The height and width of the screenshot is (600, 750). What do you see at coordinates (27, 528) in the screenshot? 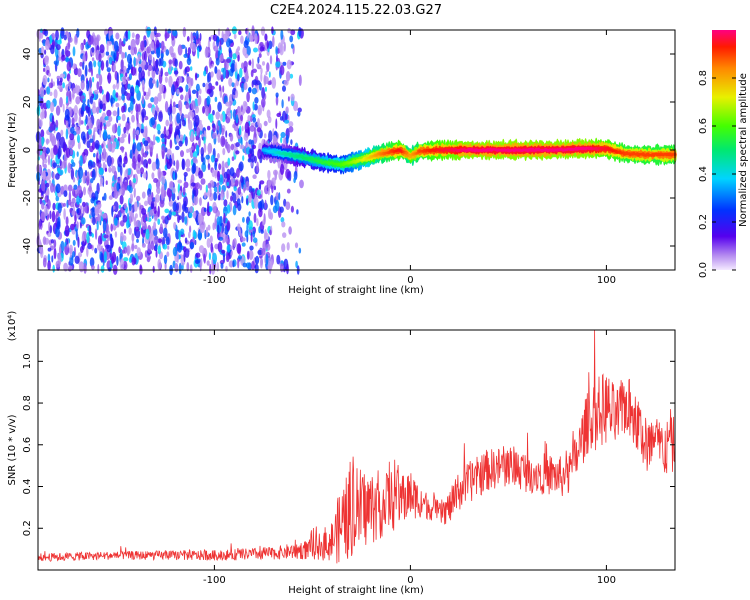
I see `y-tick-label: 0.2` at bounding box center [27, 528].